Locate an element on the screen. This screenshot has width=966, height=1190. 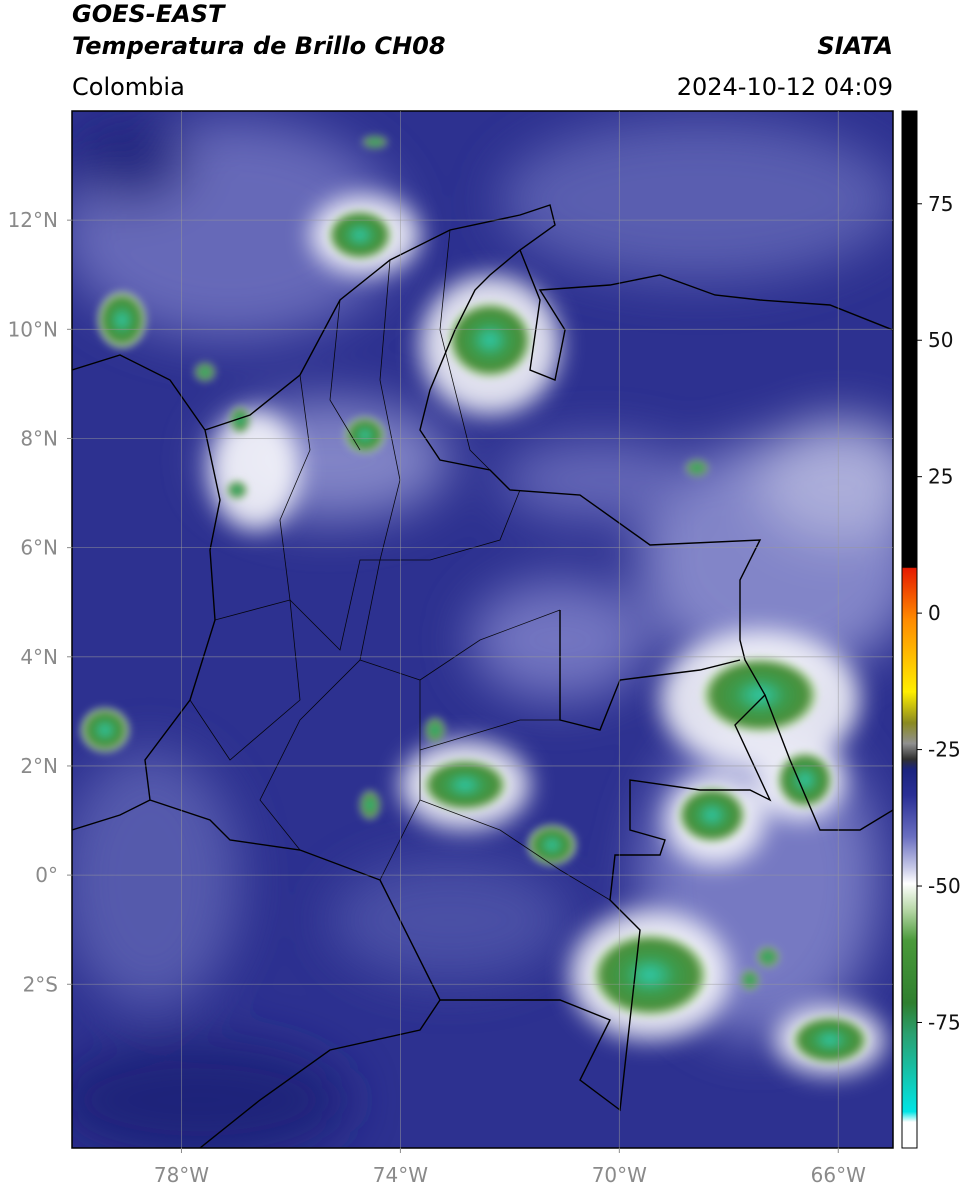
y-tick-label: 4°N is located at coordinates (39, 657).